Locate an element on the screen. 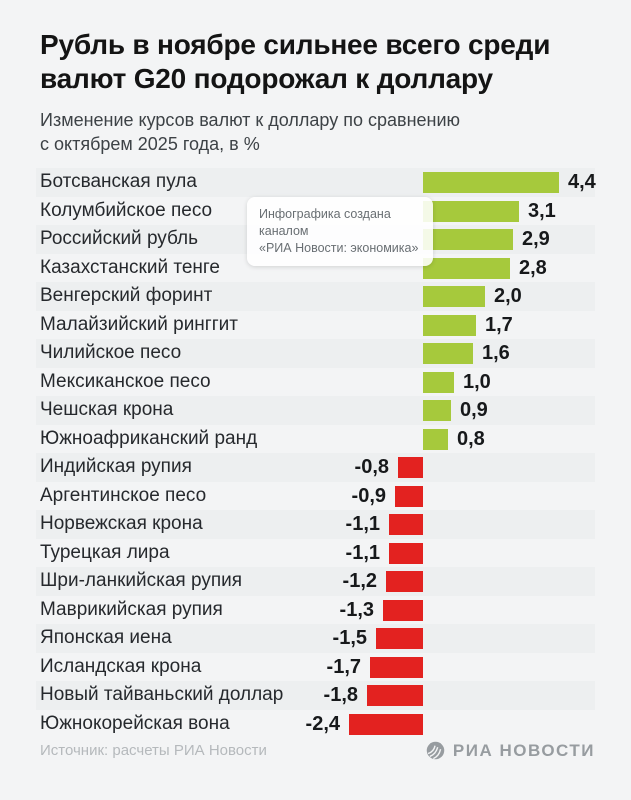  value-label: 0,8 is located at coordinates (471, 438).